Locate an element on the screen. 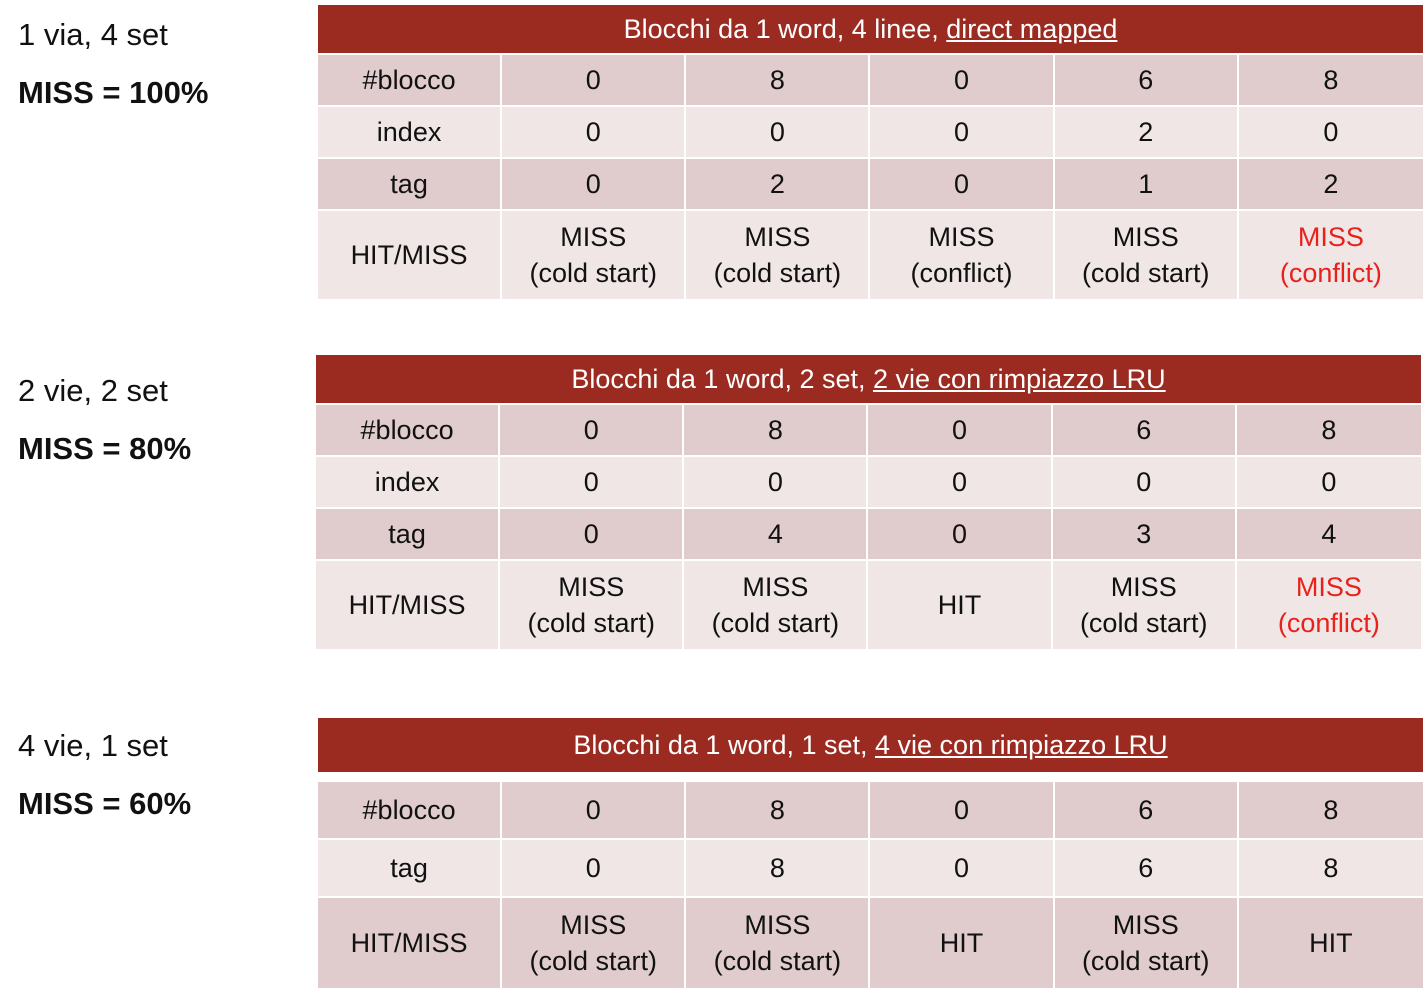 The image size is (1425, 996). table-row: index 0 0 0 2 0 is located at coordinates (870, 133).